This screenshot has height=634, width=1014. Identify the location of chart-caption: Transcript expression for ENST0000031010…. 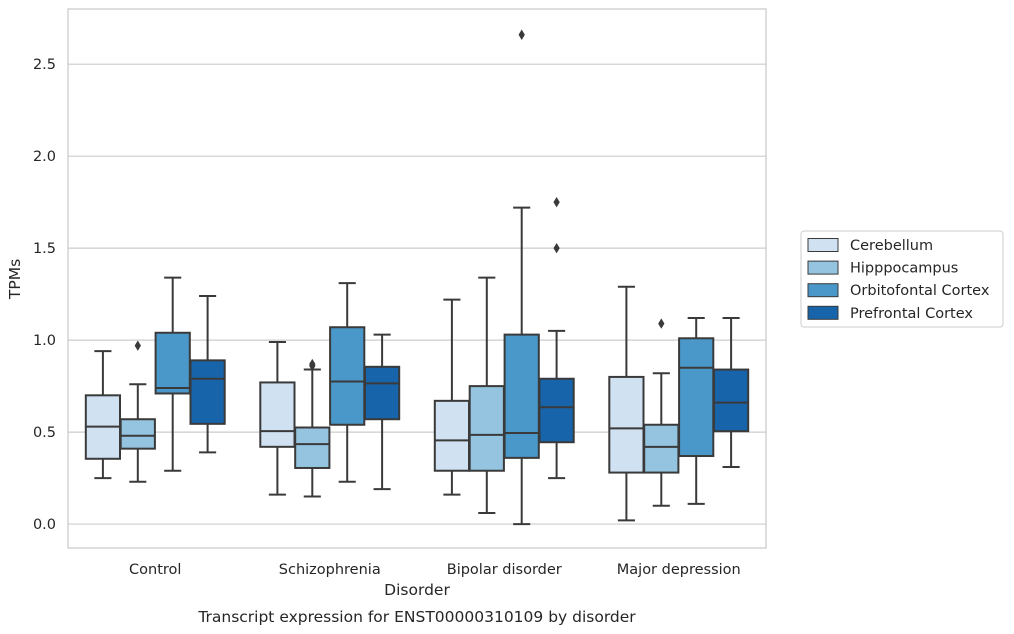
(416, 617).